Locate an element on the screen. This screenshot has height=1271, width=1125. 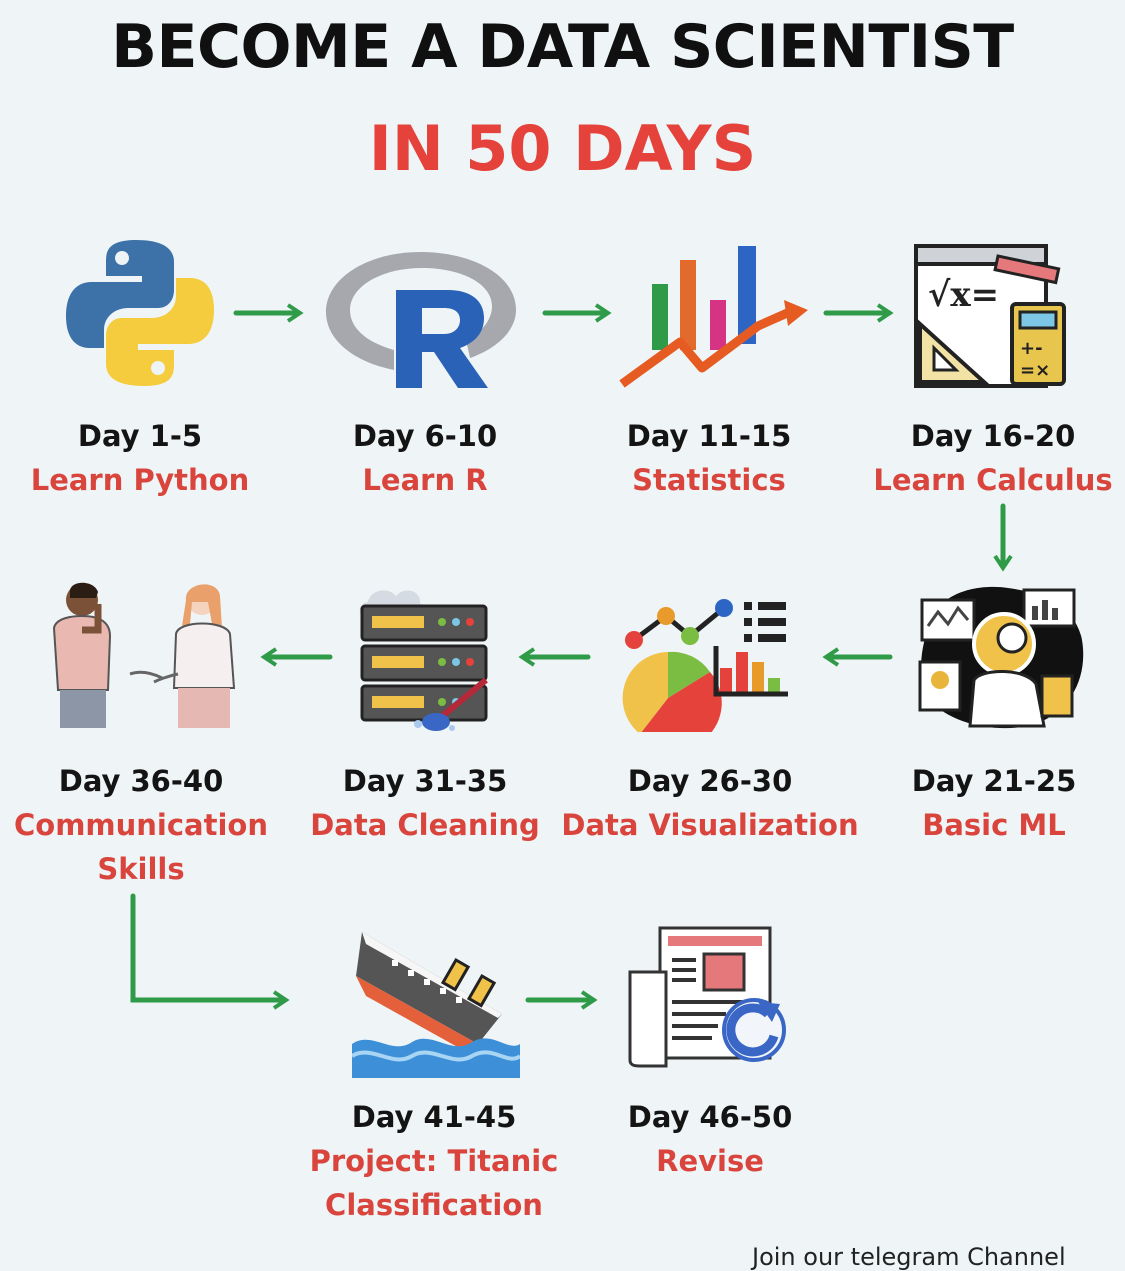
step-4-day: Day 16-20 is located at coordinates (993, 436).